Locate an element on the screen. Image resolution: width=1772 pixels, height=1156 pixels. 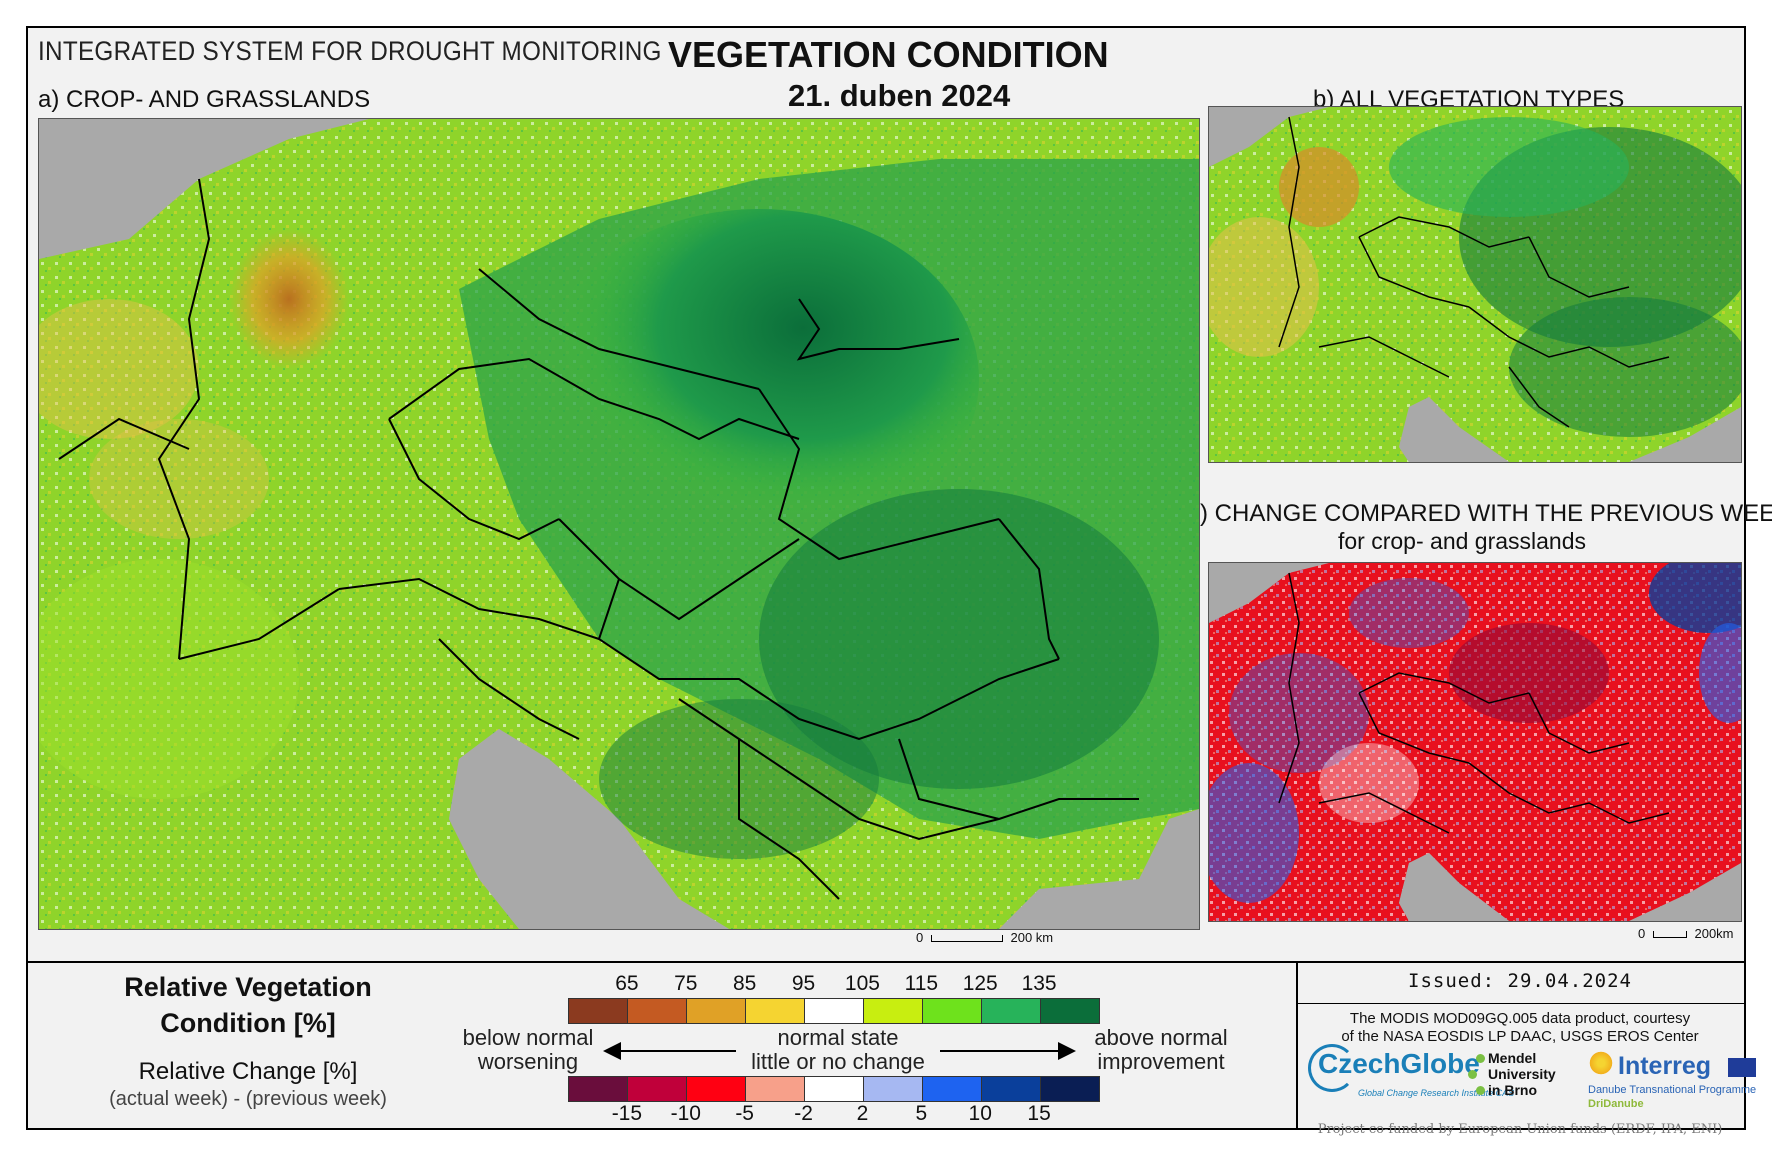
scalebar-c: 0 200km is located at coordinates (1686, 933).